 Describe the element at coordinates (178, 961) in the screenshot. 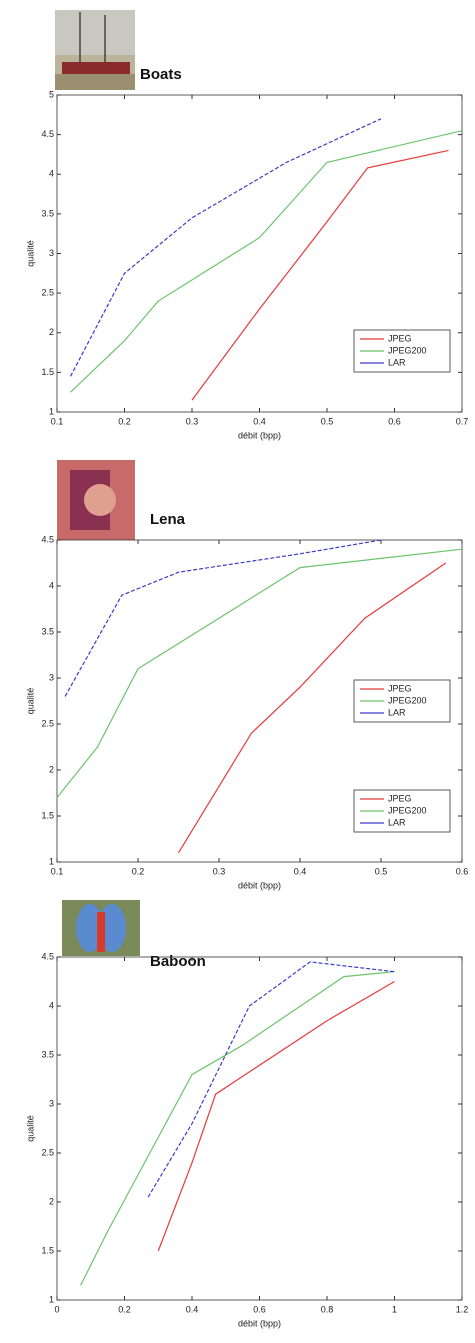

I see `chart-title: Baboon` at that location.